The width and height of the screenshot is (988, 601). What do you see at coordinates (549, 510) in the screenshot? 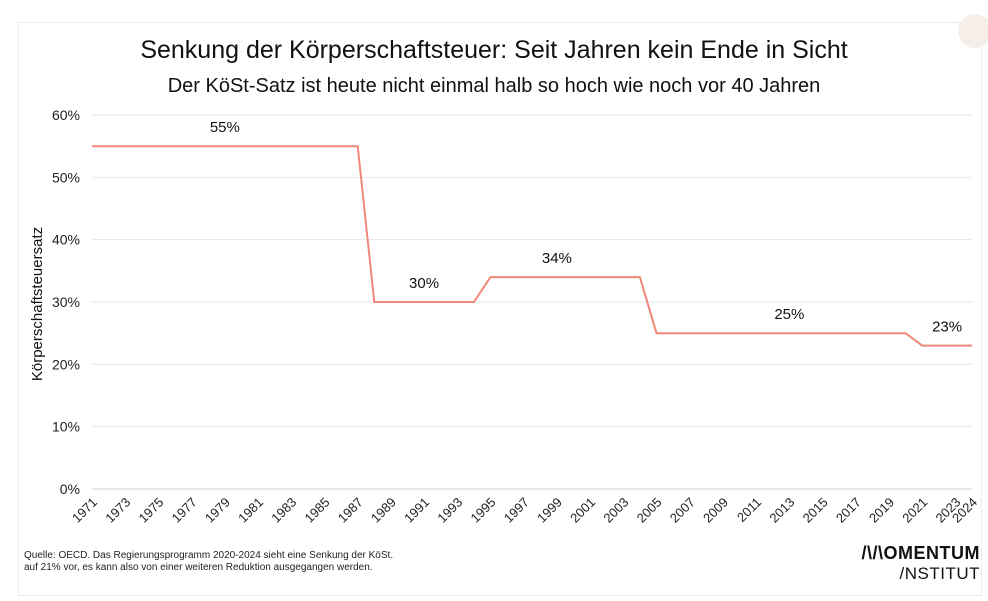
I see `x-tick-label: 1999` at bounding box center [549, 510].